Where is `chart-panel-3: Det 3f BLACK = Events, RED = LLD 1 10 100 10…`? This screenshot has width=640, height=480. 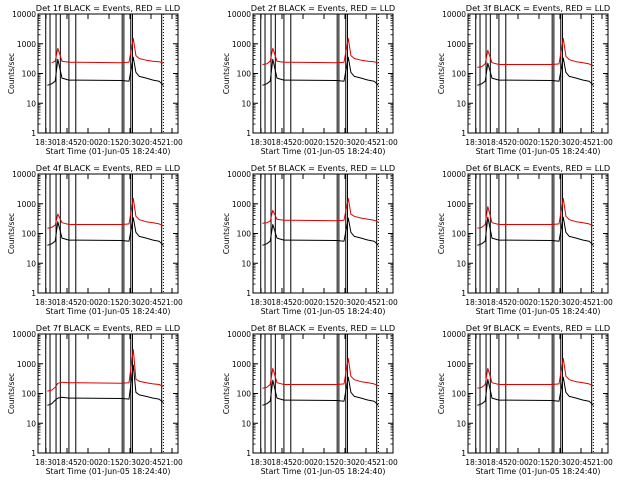 chart-panel-3: Det 3f BLACK = Events, RED = LLD 1 10 100 10… is located at coordinates (525, 79).